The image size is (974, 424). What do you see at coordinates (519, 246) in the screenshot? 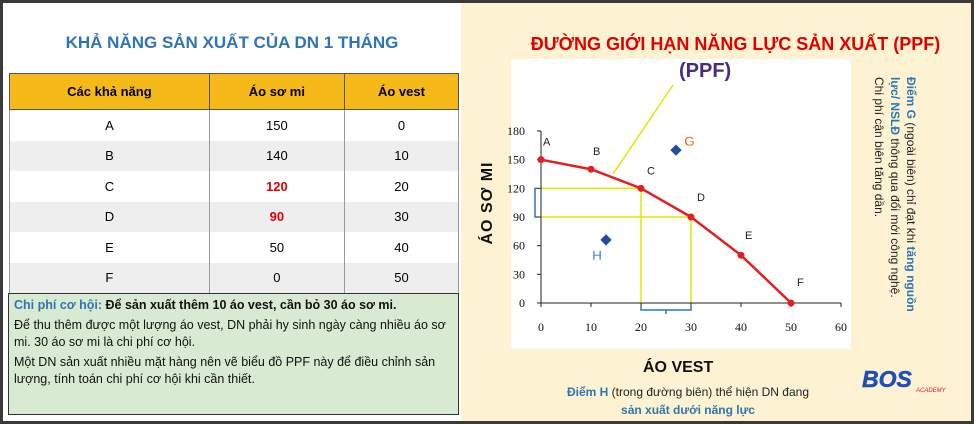
I see `y-tick-label: 60` at bounding box center [519, 246].